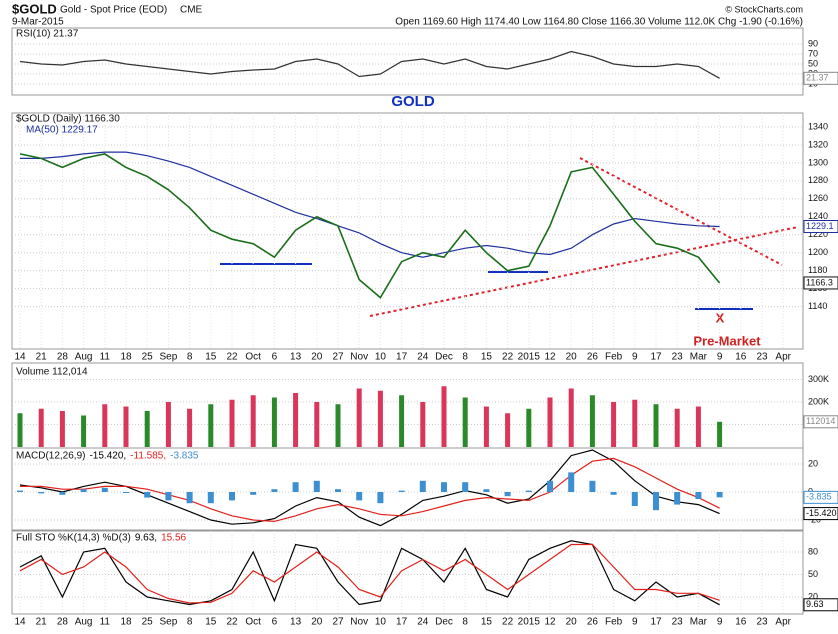 Image resolution: width=838 pixels, height=634 pixels. Describe the element at coordinates (126, 622) in the screenshot. I see `x-tick-label: 18` at that location.